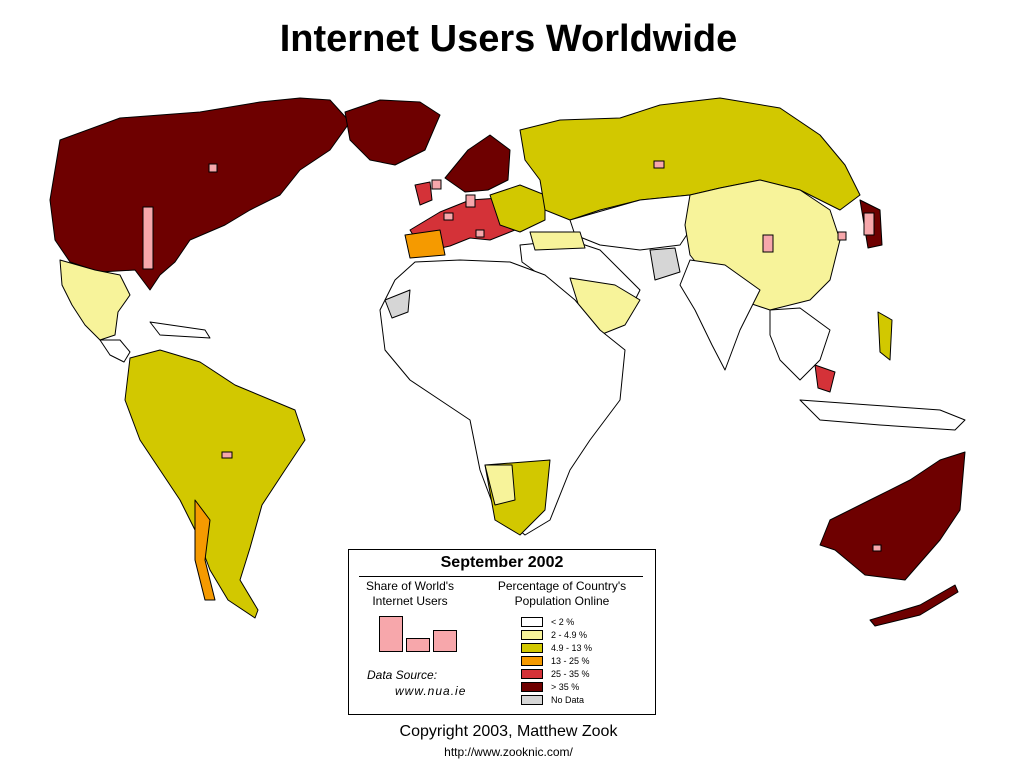 This screenshot has height=784, width=1017. What do you see at coordinates (436, 184) in the screenshot?
I see `share-bar-uk` at bounding box center [436, 184].